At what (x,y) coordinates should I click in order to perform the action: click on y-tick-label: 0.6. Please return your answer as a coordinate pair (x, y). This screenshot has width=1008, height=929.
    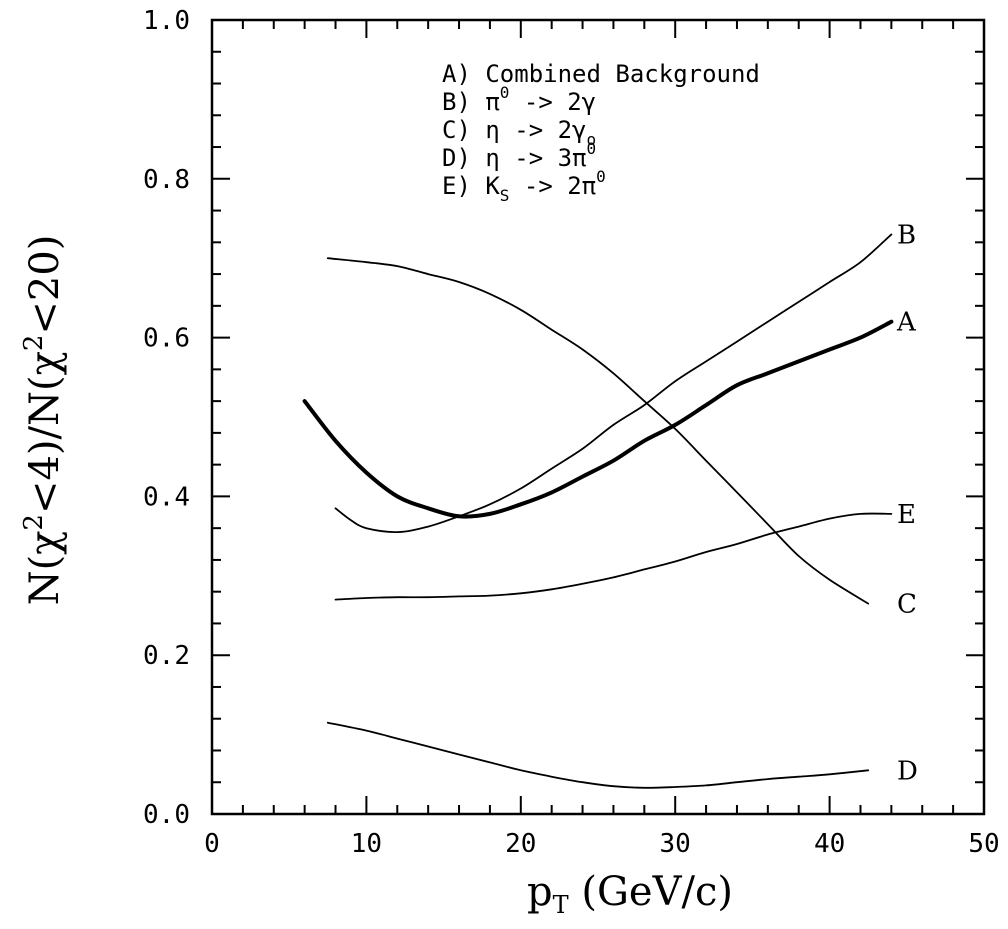
    Looking at the image, I should click on (166, 339).